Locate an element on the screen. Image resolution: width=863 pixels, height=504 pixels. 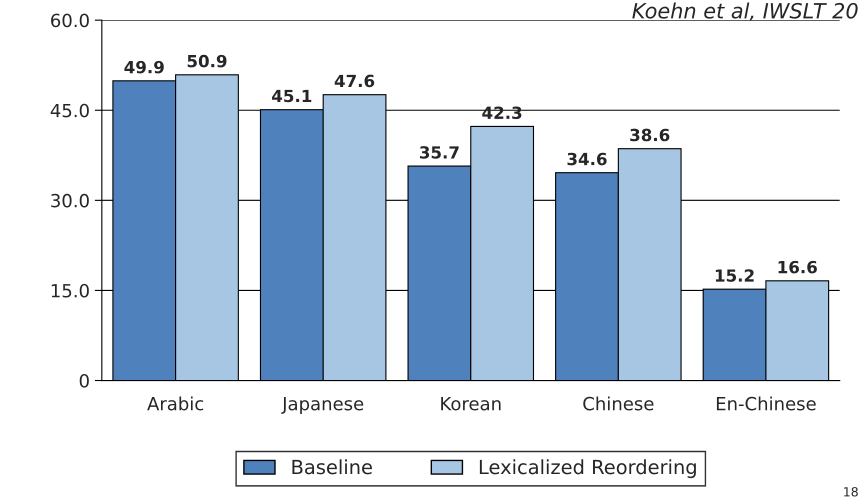
y-tick-label: 0 is located at coordinates (84, 381).